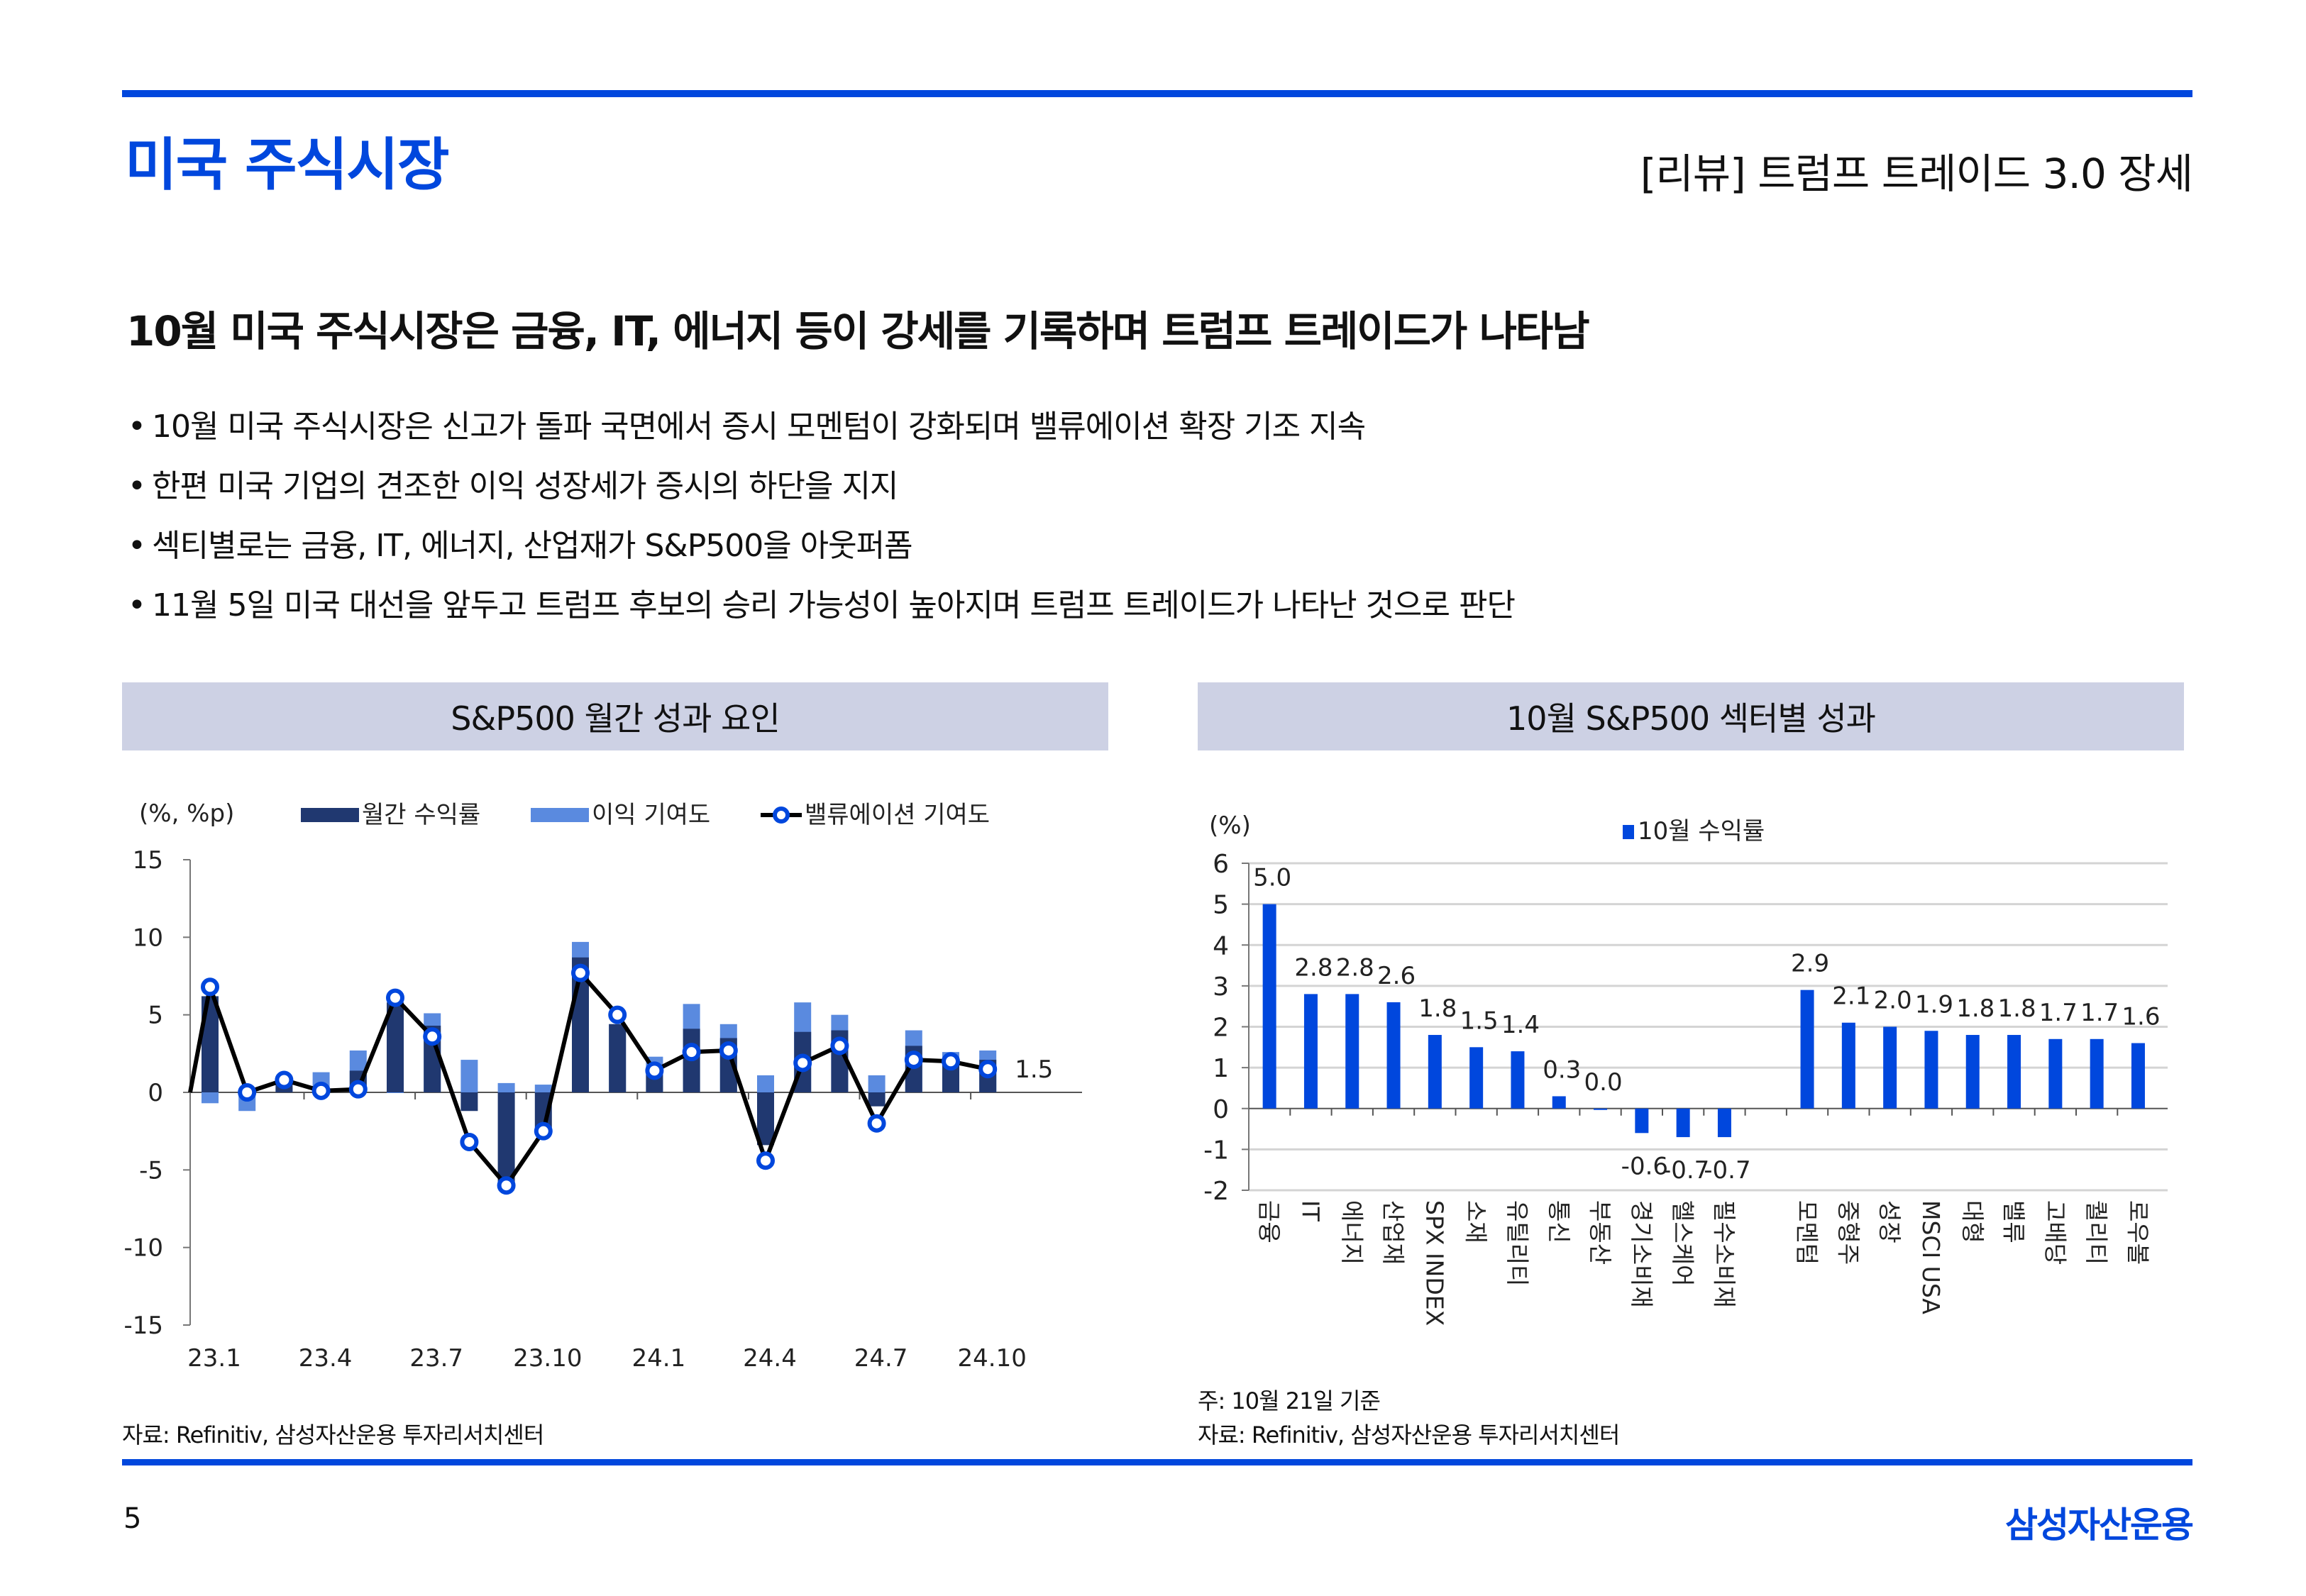  Describe the element at coordinates (525, 486) in the screenshot. I see `bullet-text: 한편 미국 기업의 견조한 이익 성장세가 증시의 하단을 지지` at that location.